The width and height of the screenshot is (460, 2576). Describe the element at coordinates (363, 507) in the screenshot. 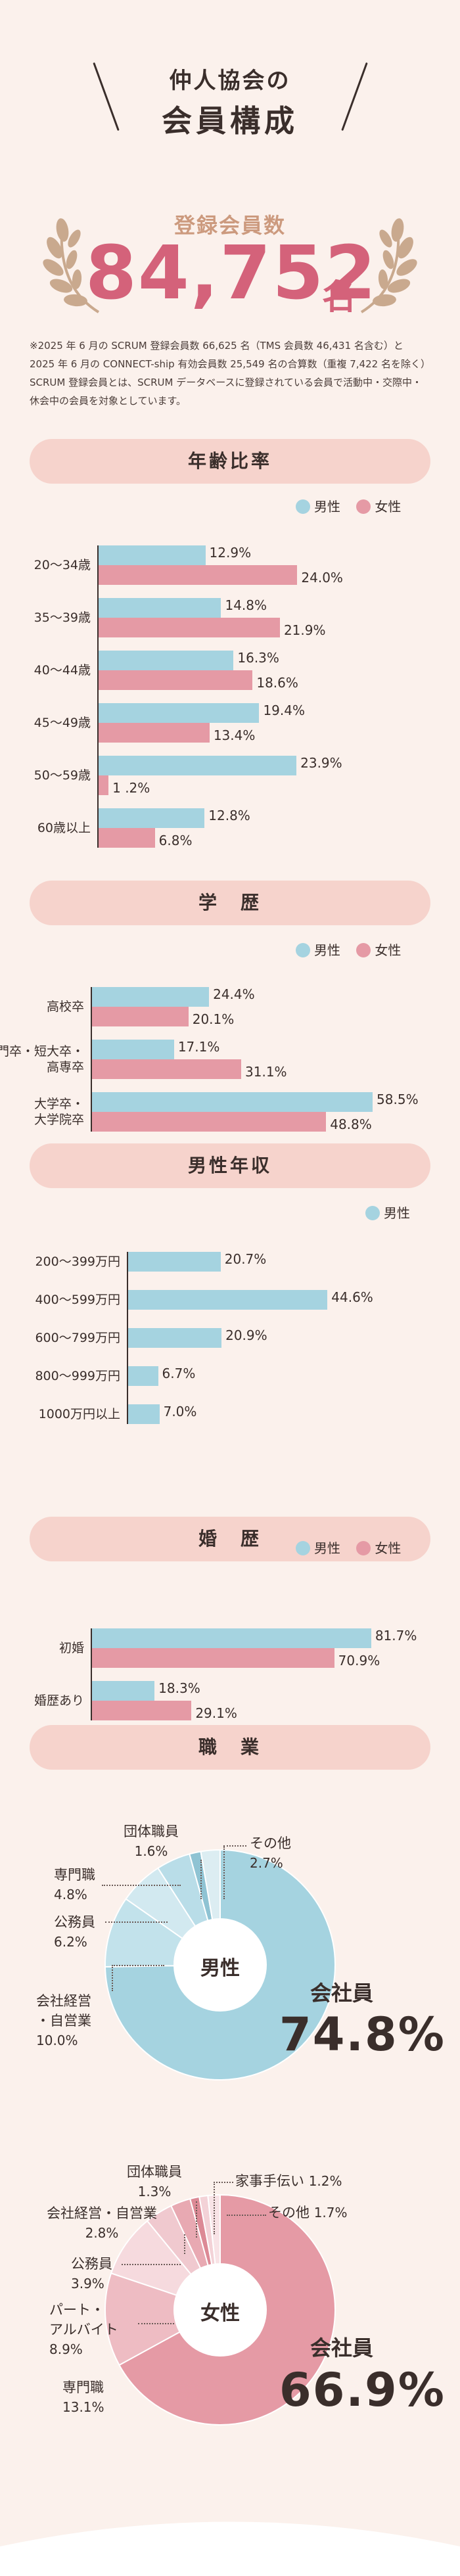

I see `legend-female-swatch` at that location.